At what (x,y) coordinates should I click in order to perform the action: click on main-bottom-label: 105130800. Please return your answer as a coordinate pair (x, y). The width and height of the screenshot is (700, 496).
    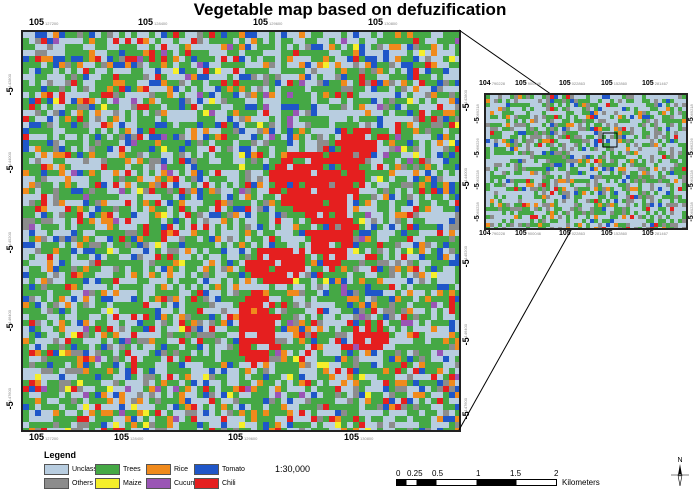
    Looking at the image, I should click on (359, 437).